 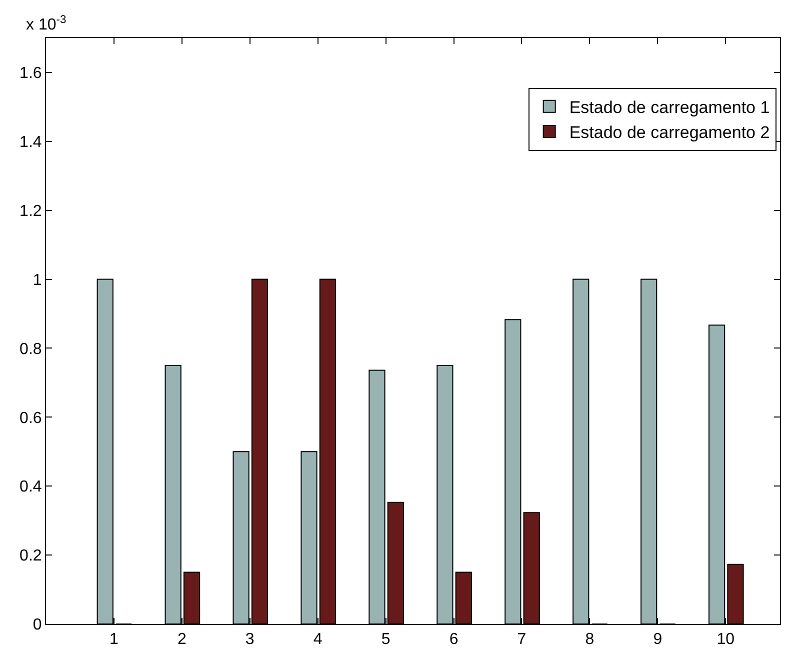 What do you see at coordinates (589, 639) in the screenshot?
I see `x-tick-label: 8` at bounding box center [589, 639].